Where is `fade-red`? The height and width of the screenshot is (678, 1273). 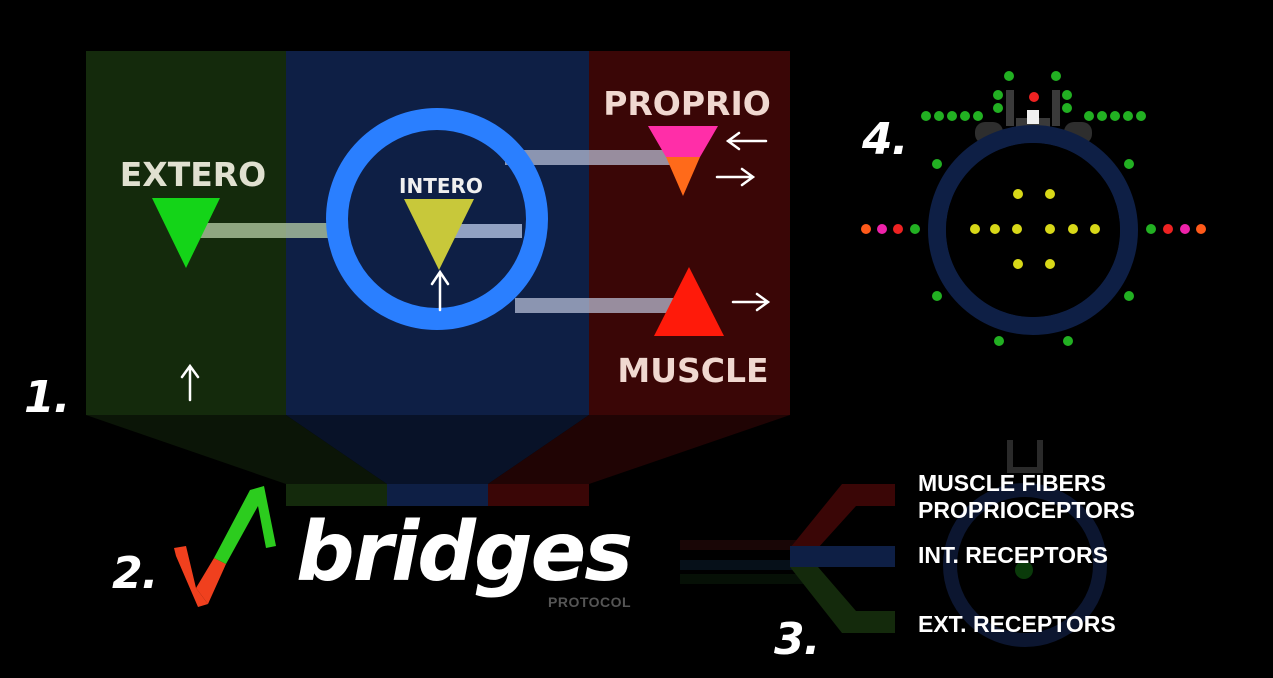
fade-red is located at coordinates (745, 545).